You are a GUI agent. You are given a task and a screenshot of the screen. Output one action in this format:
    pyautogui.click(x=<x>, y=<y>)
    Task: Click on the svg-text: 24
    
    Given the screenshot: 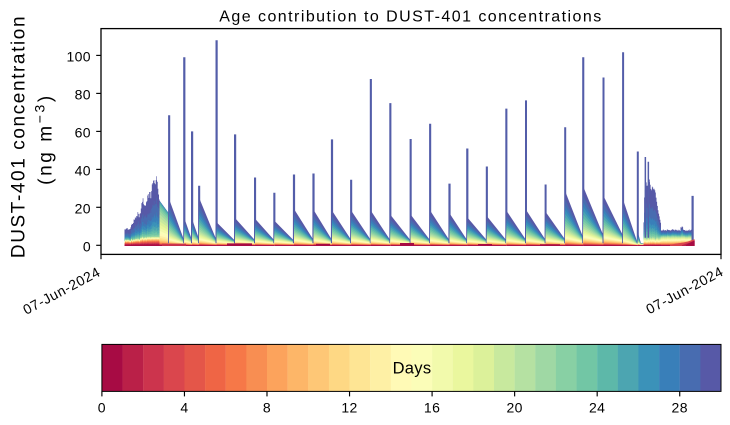 What is the action you would take?
    pyautogui.click(x=597, y=407)
    